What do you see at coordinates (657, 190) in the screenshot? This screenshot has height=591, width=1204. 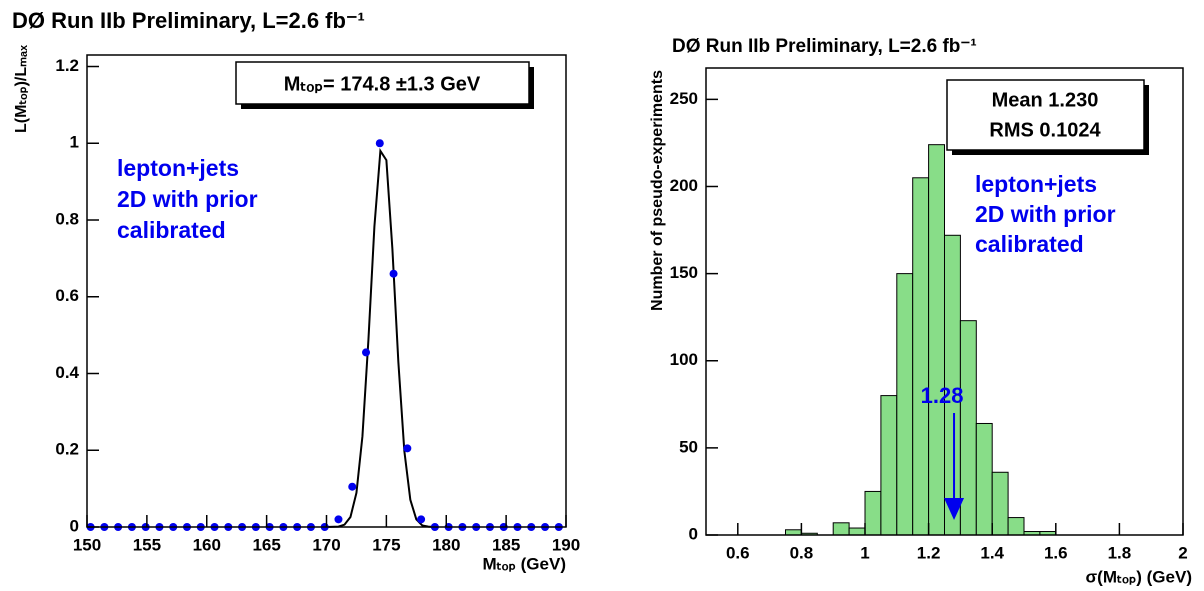 I see `y-axis-label: Number of pseudo-experiments` at bounding box center [657, 190].